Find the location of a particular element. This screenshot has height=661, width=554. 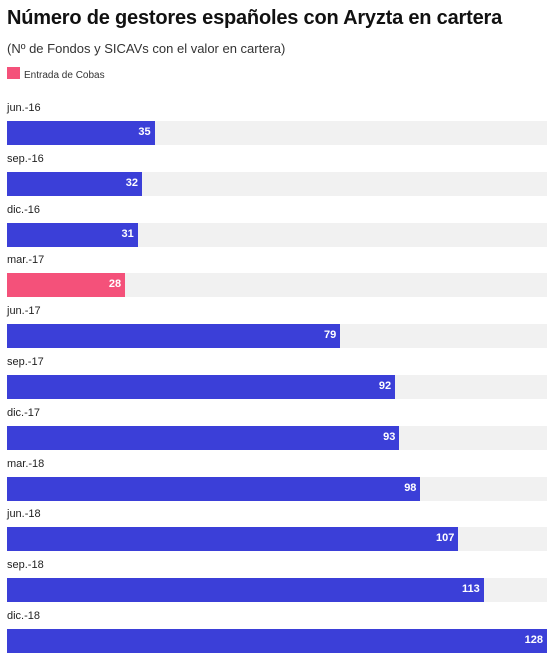

bar-row: dic.-17 93 is located at coordinates (277, 430).